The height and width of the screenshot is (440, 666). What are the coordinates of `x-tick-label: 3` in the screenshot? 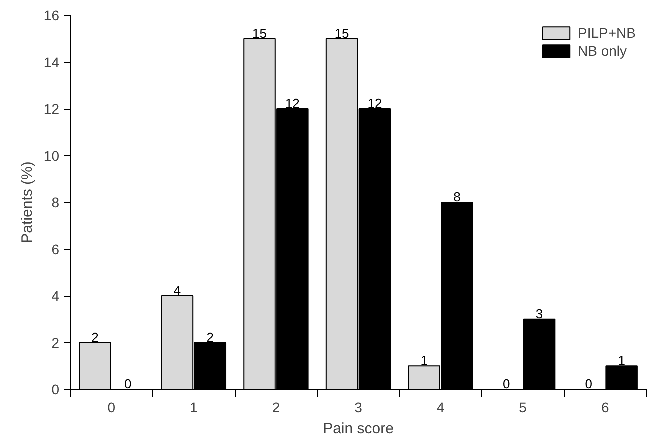 It's located at (358, 408).